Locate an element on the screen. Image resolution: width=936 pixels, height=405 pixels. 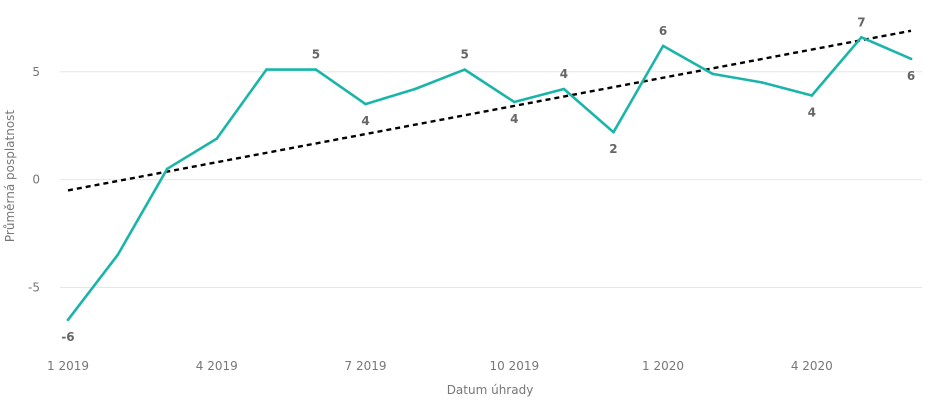
x-axis-ticks: 1 2019 4 2019 7 2019 10 2019 1 2020 4 2020 is located at coordinates (440, 366).